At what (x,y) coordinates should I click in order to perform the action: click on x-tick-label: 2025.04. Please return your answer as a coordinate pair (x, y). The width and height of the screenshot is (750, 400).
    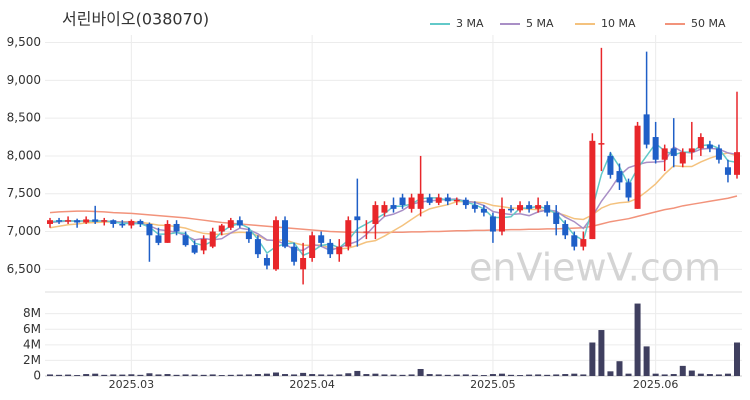
    Looking at the image, I should click on (312, 384).